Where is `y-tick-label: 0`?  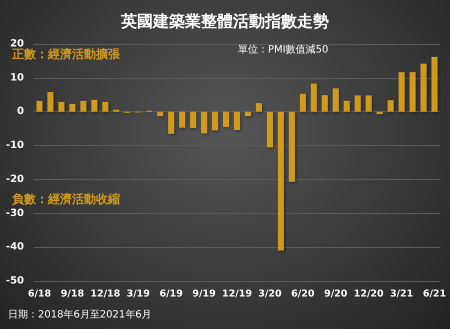 y-tick-label: 0 is located at coordinates (20, 112).